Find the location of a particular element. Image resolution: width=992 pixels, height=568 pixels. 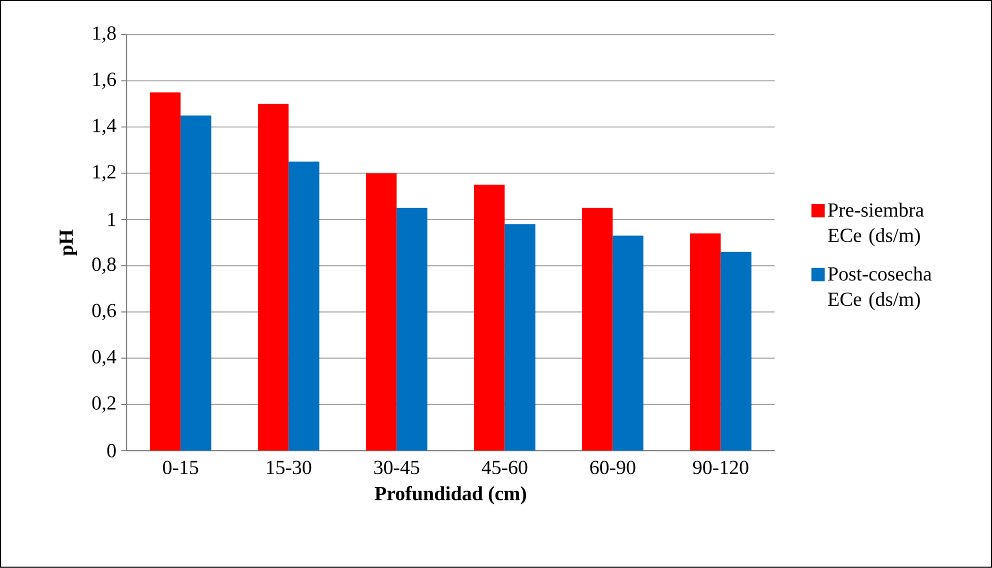

x-tick-label: 90-120 is located at coordinates (720, 467).